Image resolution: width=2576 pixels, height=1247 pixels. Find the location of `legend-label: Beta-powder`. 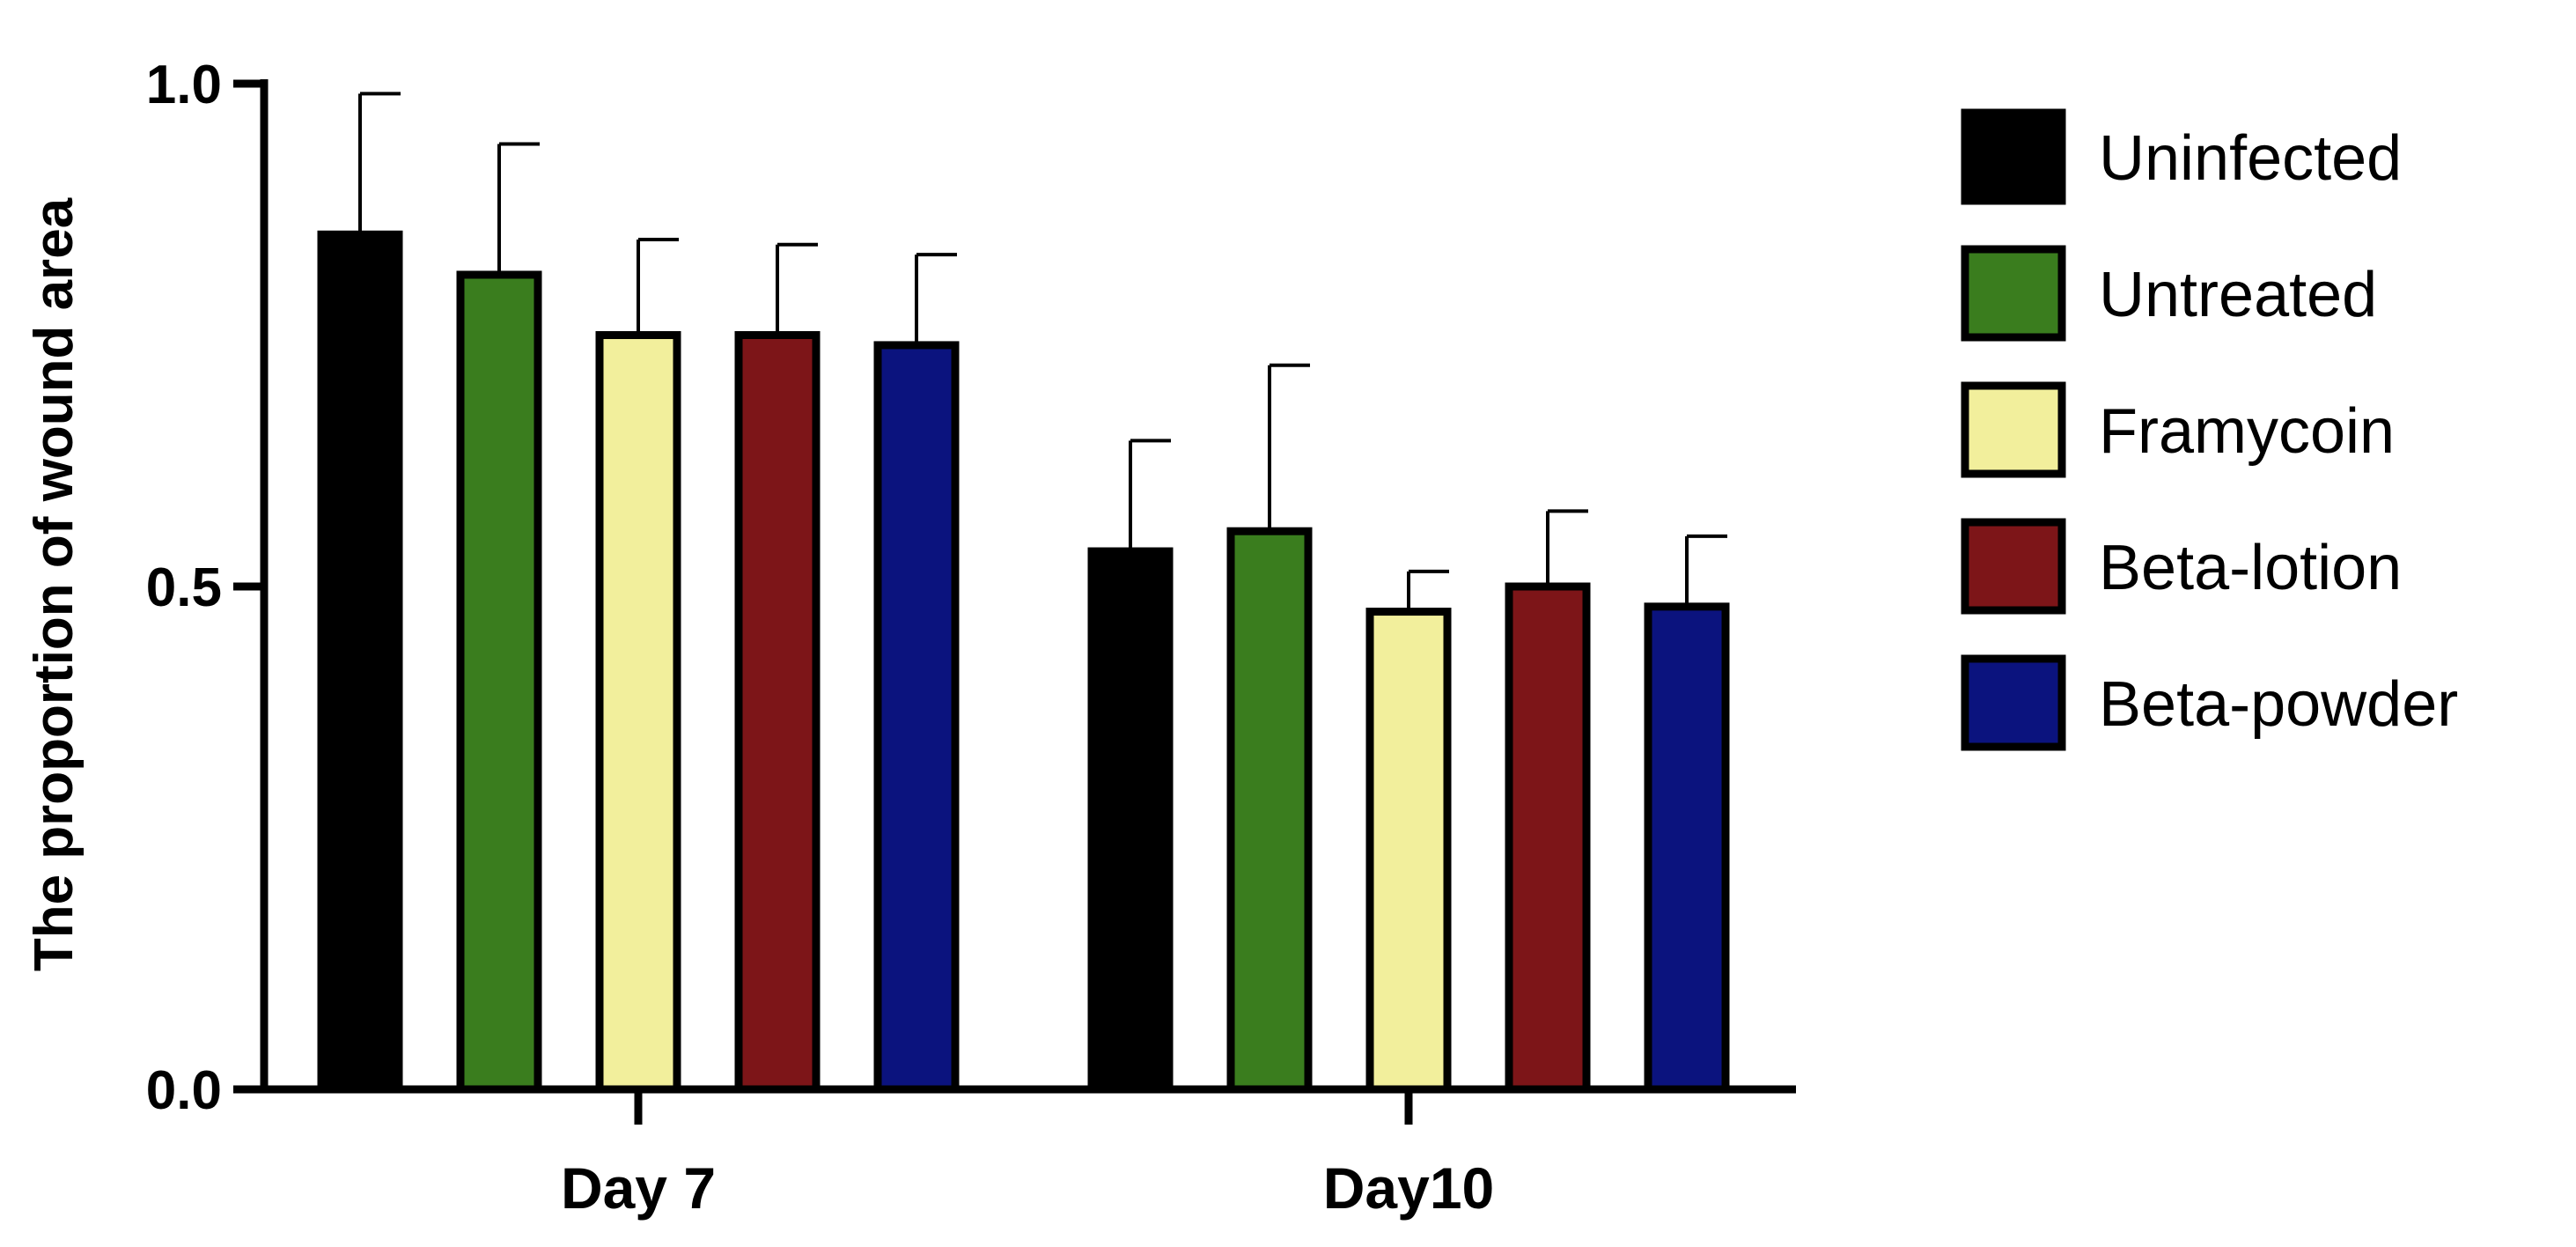

legend-label: Beta-powder is located at coordinates (2278, 704).